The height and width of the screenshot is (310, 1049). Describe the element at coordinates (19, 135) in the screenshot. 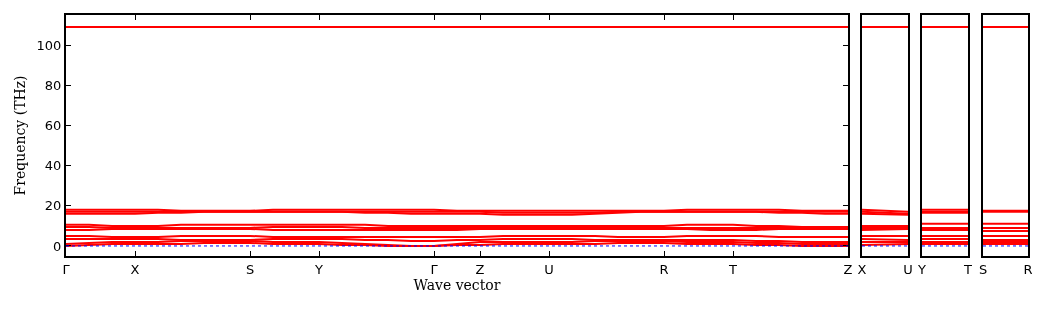

I see `y-axis-title: Frequency (THz)` at that location.